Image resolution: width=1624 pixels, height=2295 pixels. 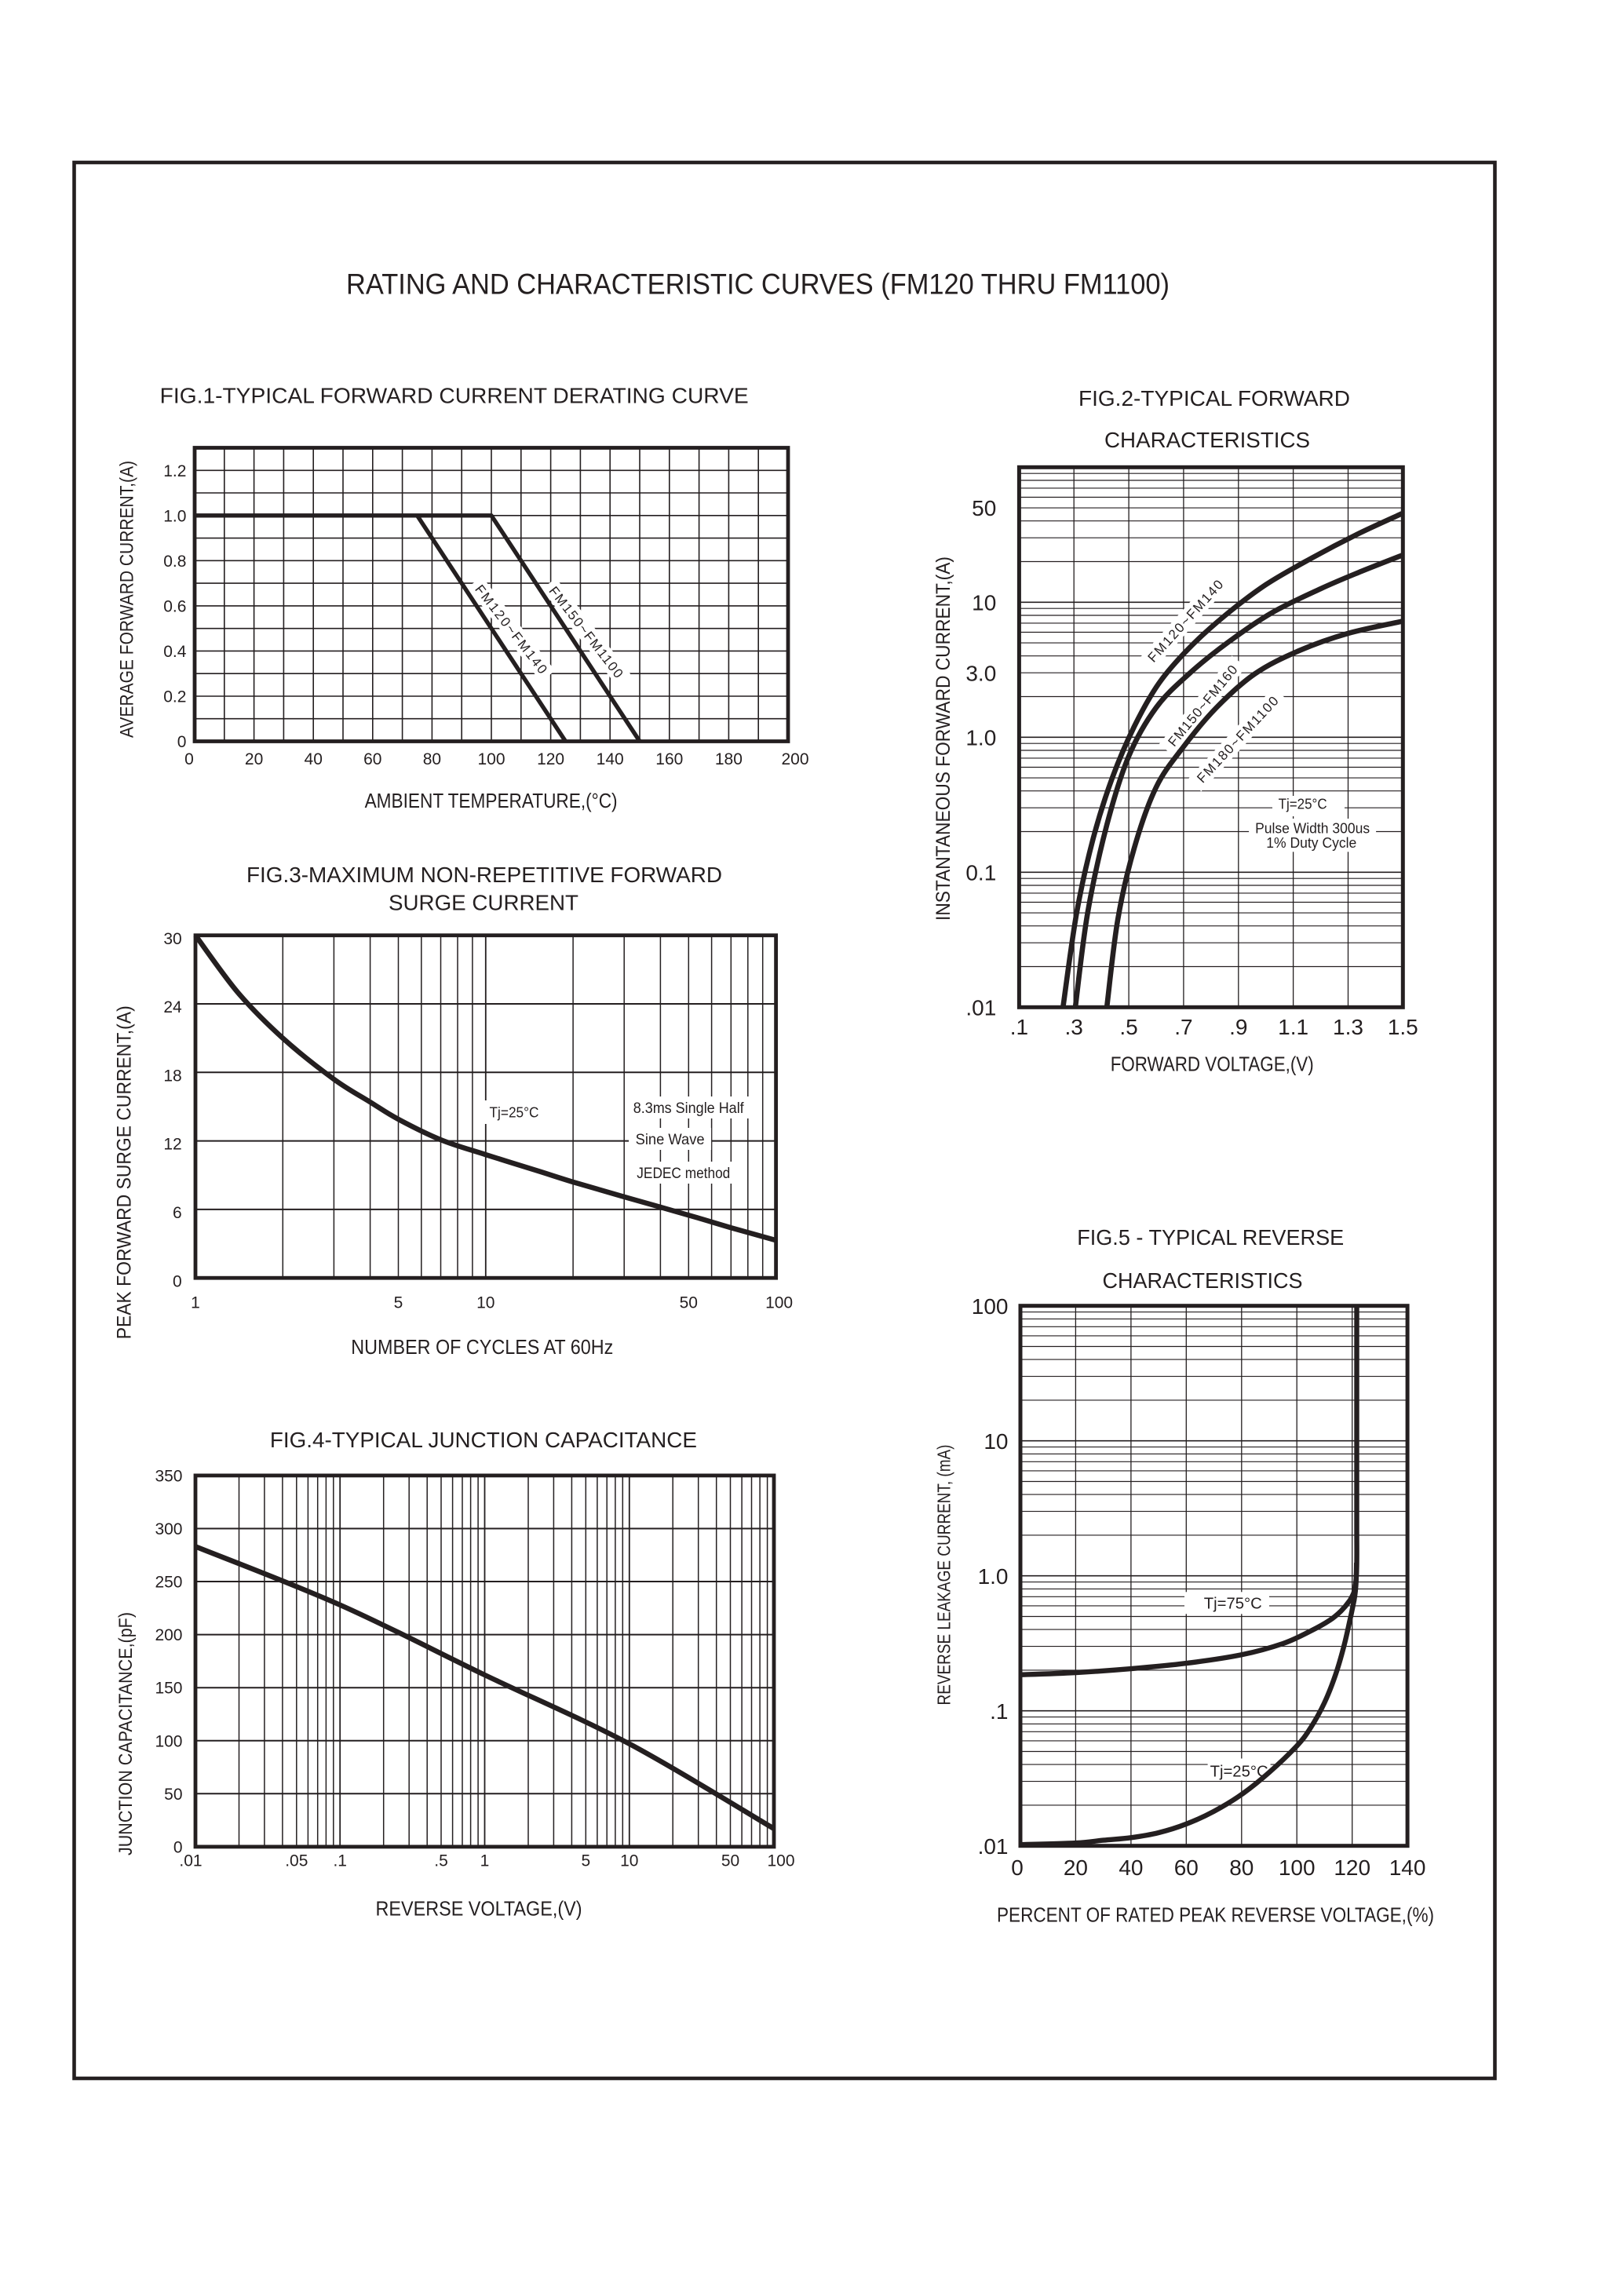 I want to click on svg-text: FIG.2-TYPICAL FORWARD, so click(x=1214, y=398).